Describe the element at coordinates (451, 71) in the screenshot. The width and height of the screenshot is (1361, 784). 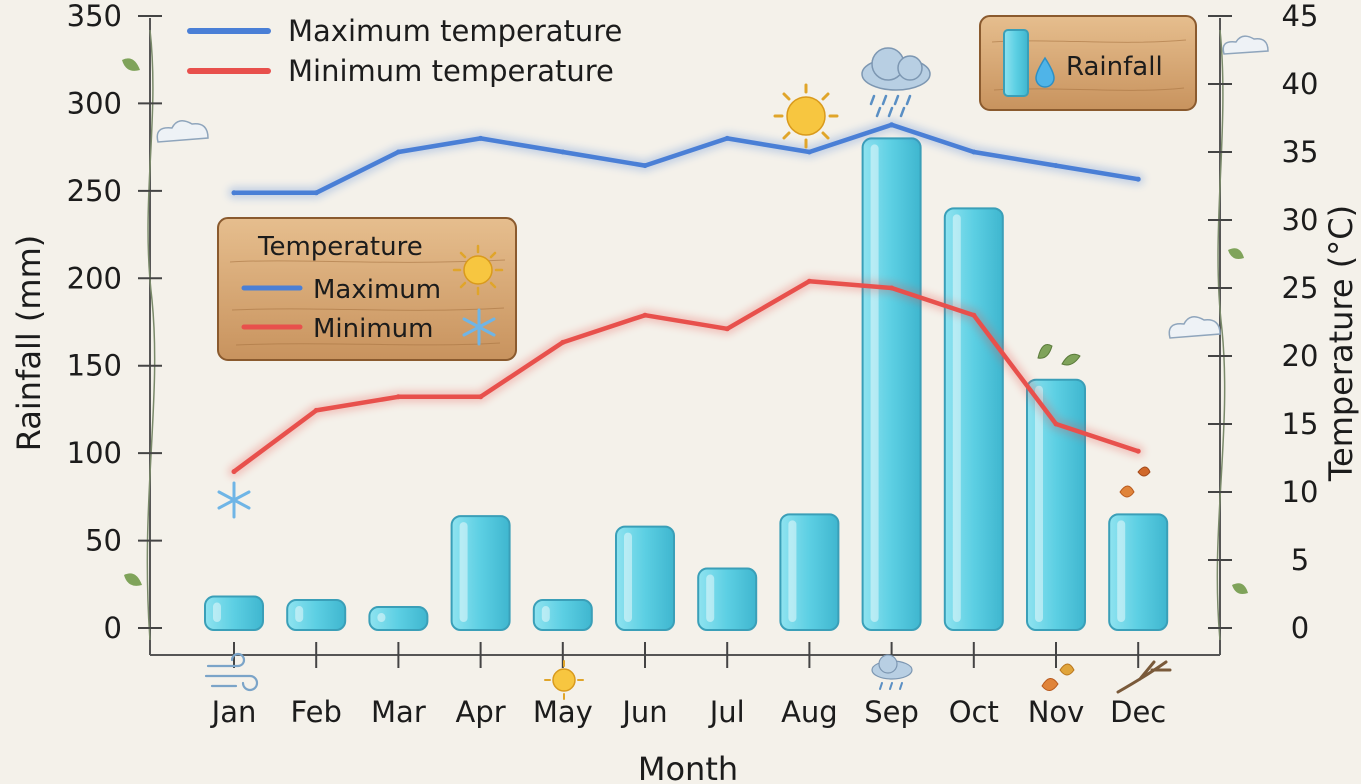
I see `legend-label-min: Minimum temperature` at that location.